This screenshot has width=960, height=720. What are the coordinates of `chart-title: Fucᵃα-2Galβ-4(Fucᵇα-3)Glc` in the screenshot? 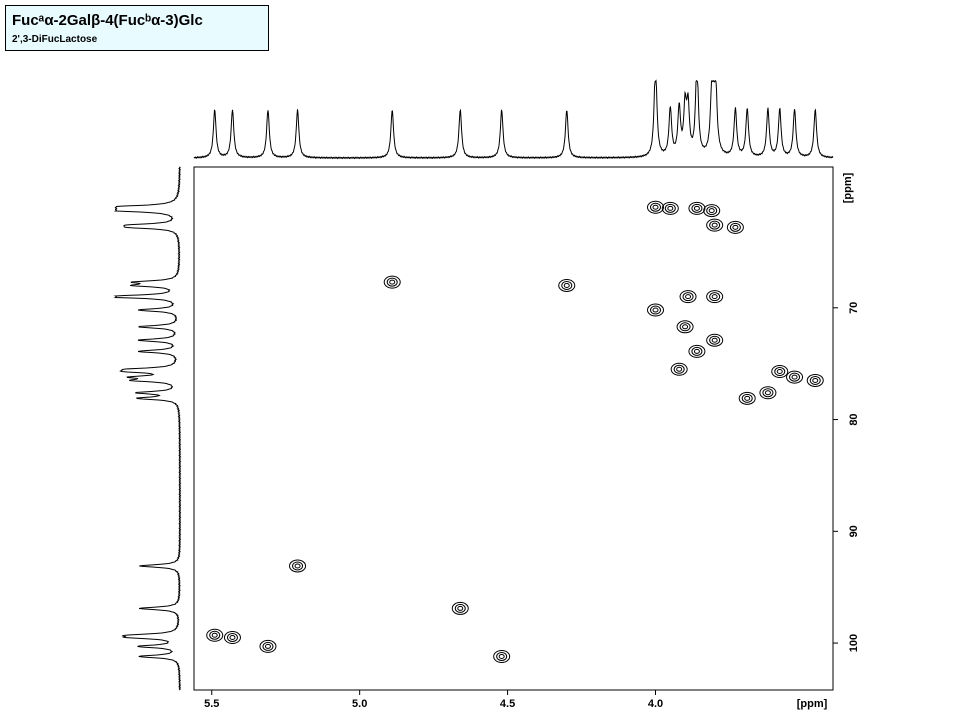 It's located at (107, 20).